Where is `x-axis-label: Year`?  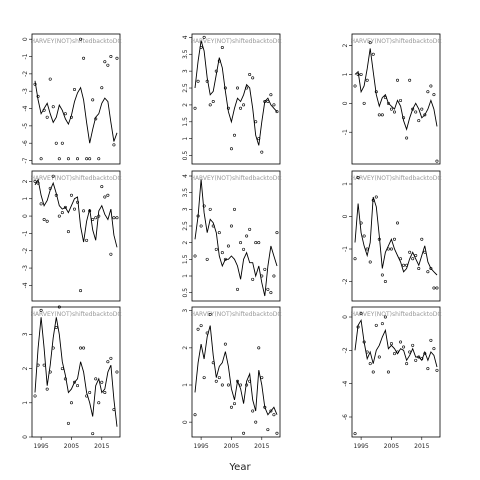 x-axis-label: Year is located at coordinates (239, 467).